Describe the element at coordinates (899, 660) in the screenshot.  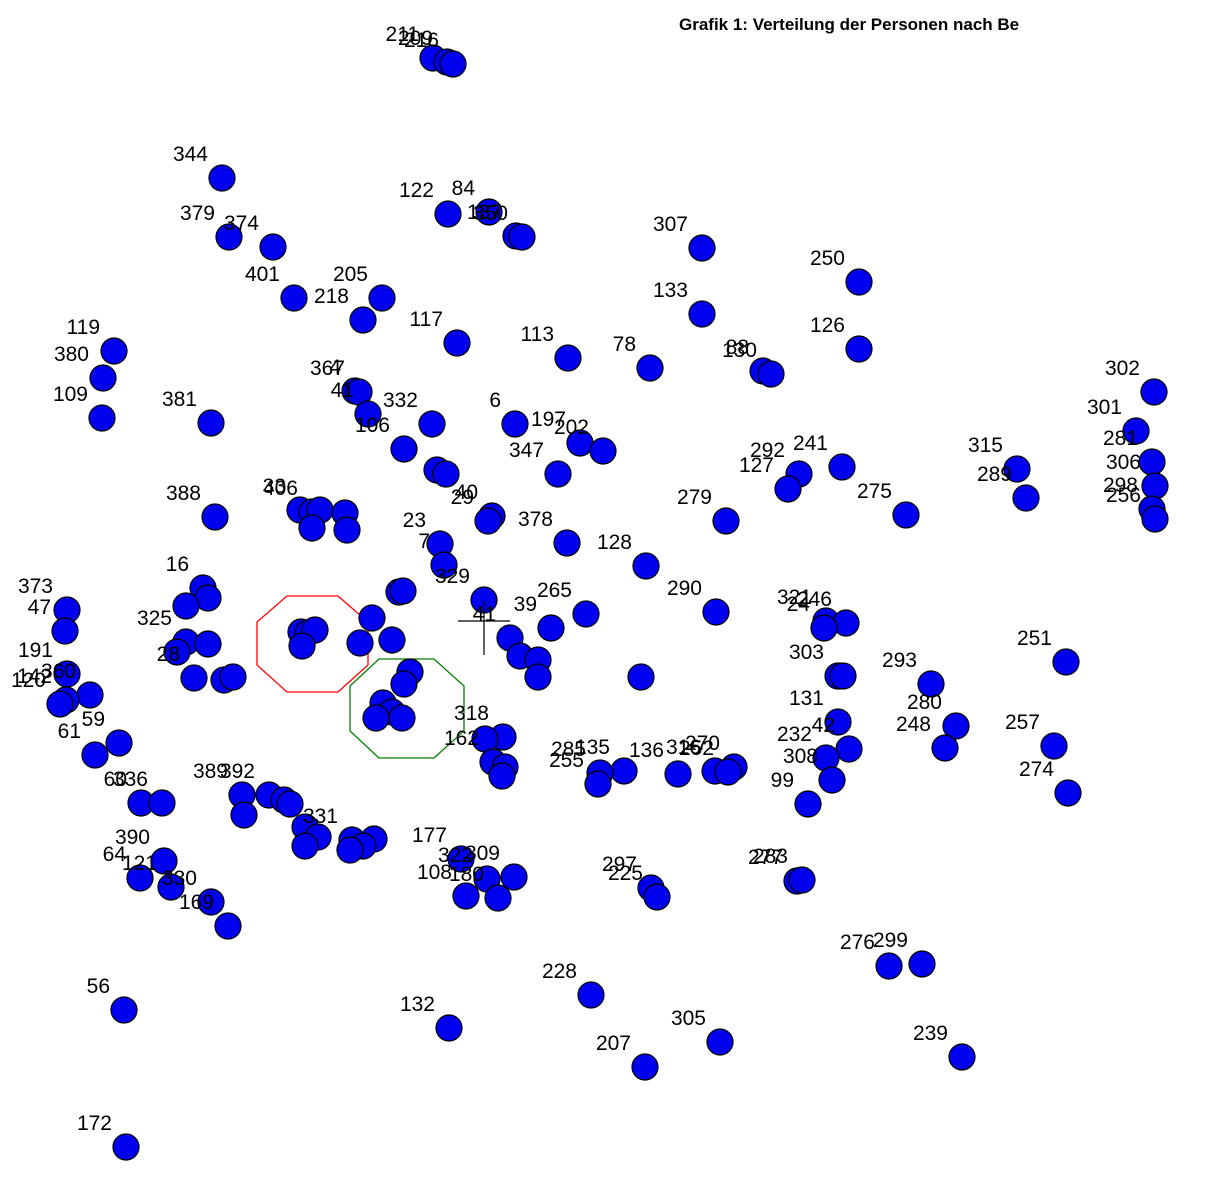
I see `point-label: 293` at that location.